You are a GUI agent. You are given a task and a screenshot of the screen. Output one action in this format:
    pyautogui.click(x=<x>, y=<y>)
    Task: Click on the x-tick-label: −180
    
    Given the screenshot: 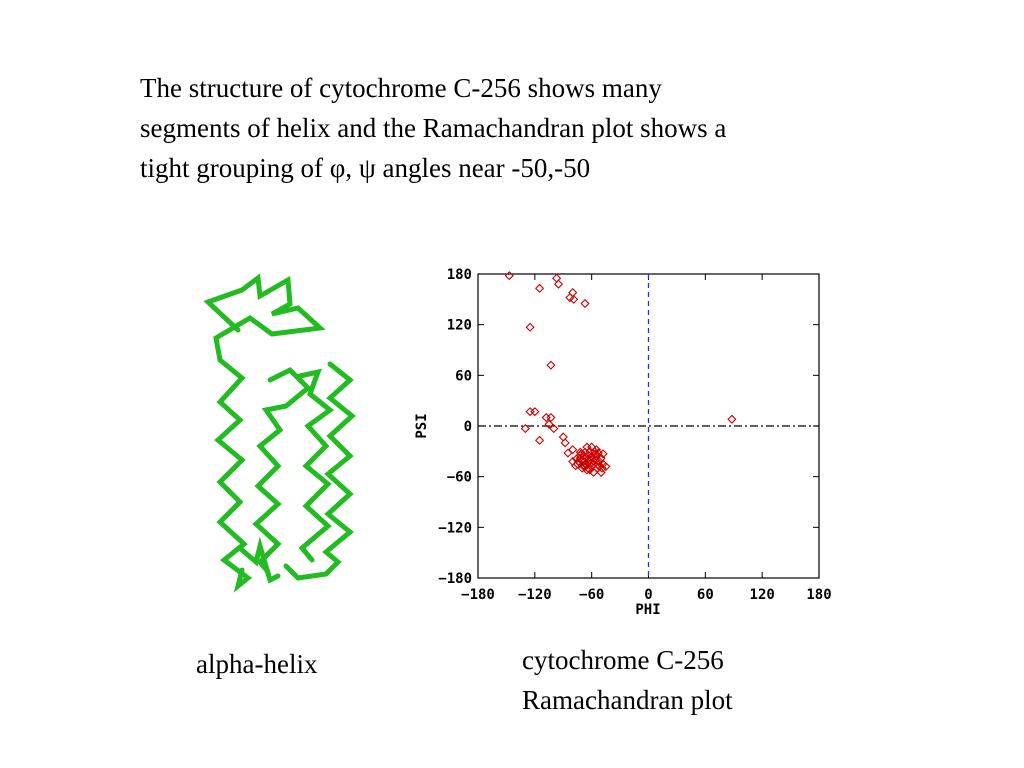 What is the action you would take?
    pyautogui.click(x=478, y=595)
    